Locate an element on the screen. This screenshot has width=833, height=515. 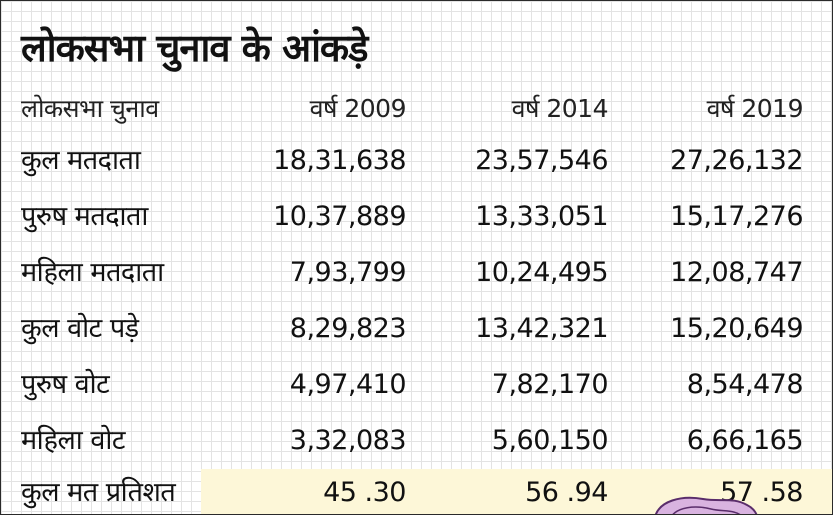
row-value-2009: 10,37,889 is located at coordinates (339, 216).